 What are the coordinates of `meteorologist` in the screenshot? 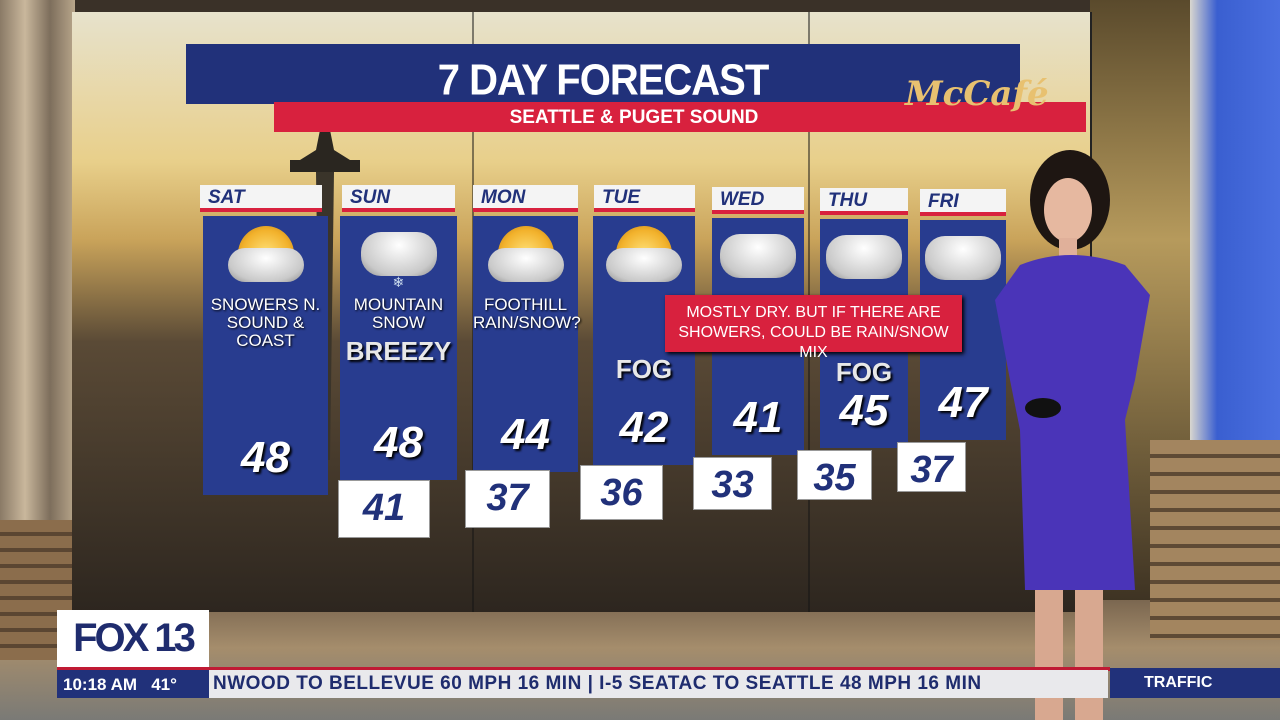 It's located at (1072, 435).